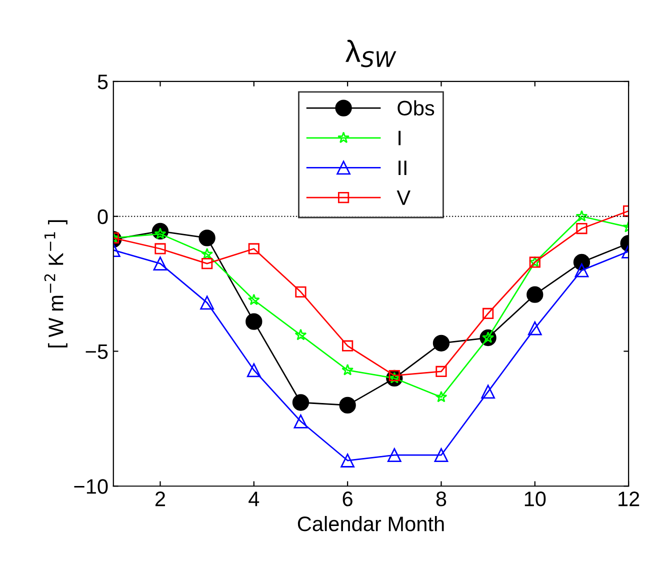  What do you see at coordinates (371, 54) in the screenshot?
I see `chart-title: λ$_{SW}$` at bounding box center [371, 54].